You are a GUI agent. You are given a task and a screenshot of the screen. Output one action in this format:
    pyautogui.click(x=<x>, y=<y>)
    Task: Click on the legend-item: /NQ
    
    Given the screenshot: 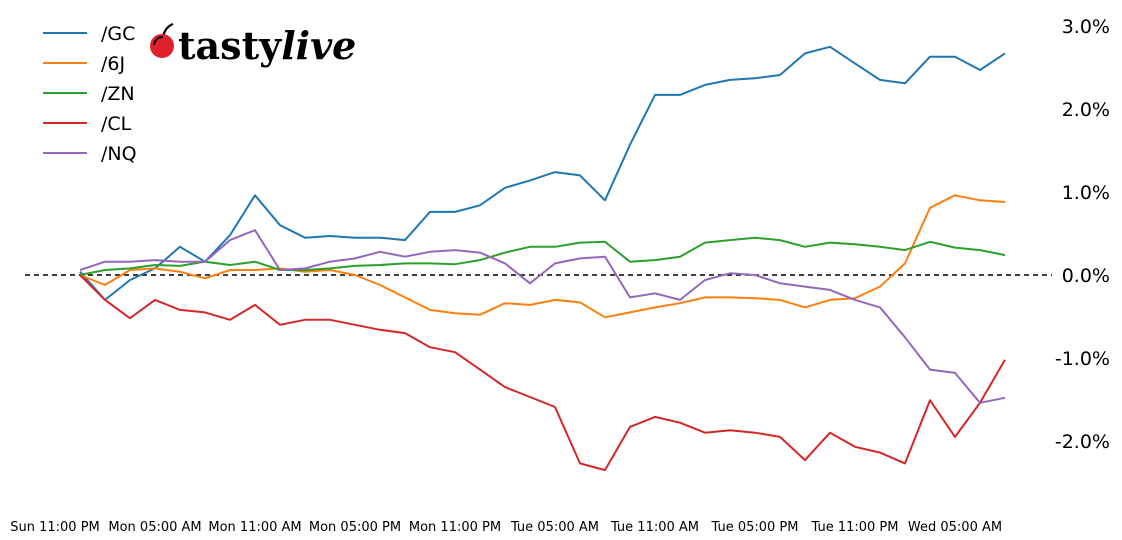 What is the action you would take?
    pyautogui.click(x=90, y=154)
    